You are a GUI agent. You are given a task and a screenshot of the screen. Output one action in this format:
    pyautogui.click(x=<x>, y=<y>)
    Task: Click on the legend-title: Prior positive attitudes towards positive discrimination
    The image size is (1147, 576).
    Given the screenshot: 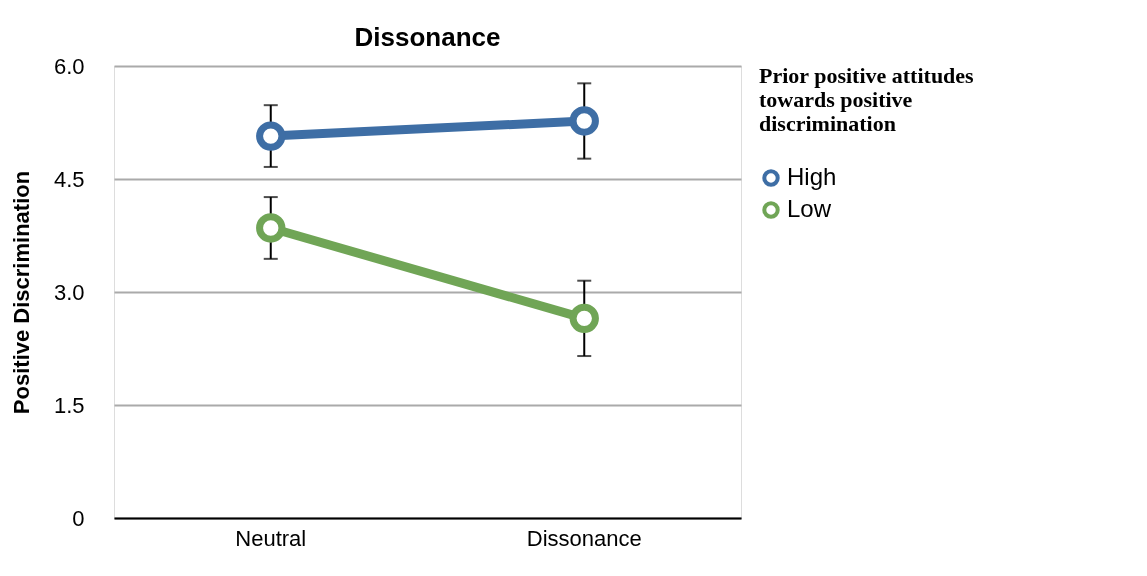 What is the action you would take?
    pyautogui.click(x=867, y=99)
    